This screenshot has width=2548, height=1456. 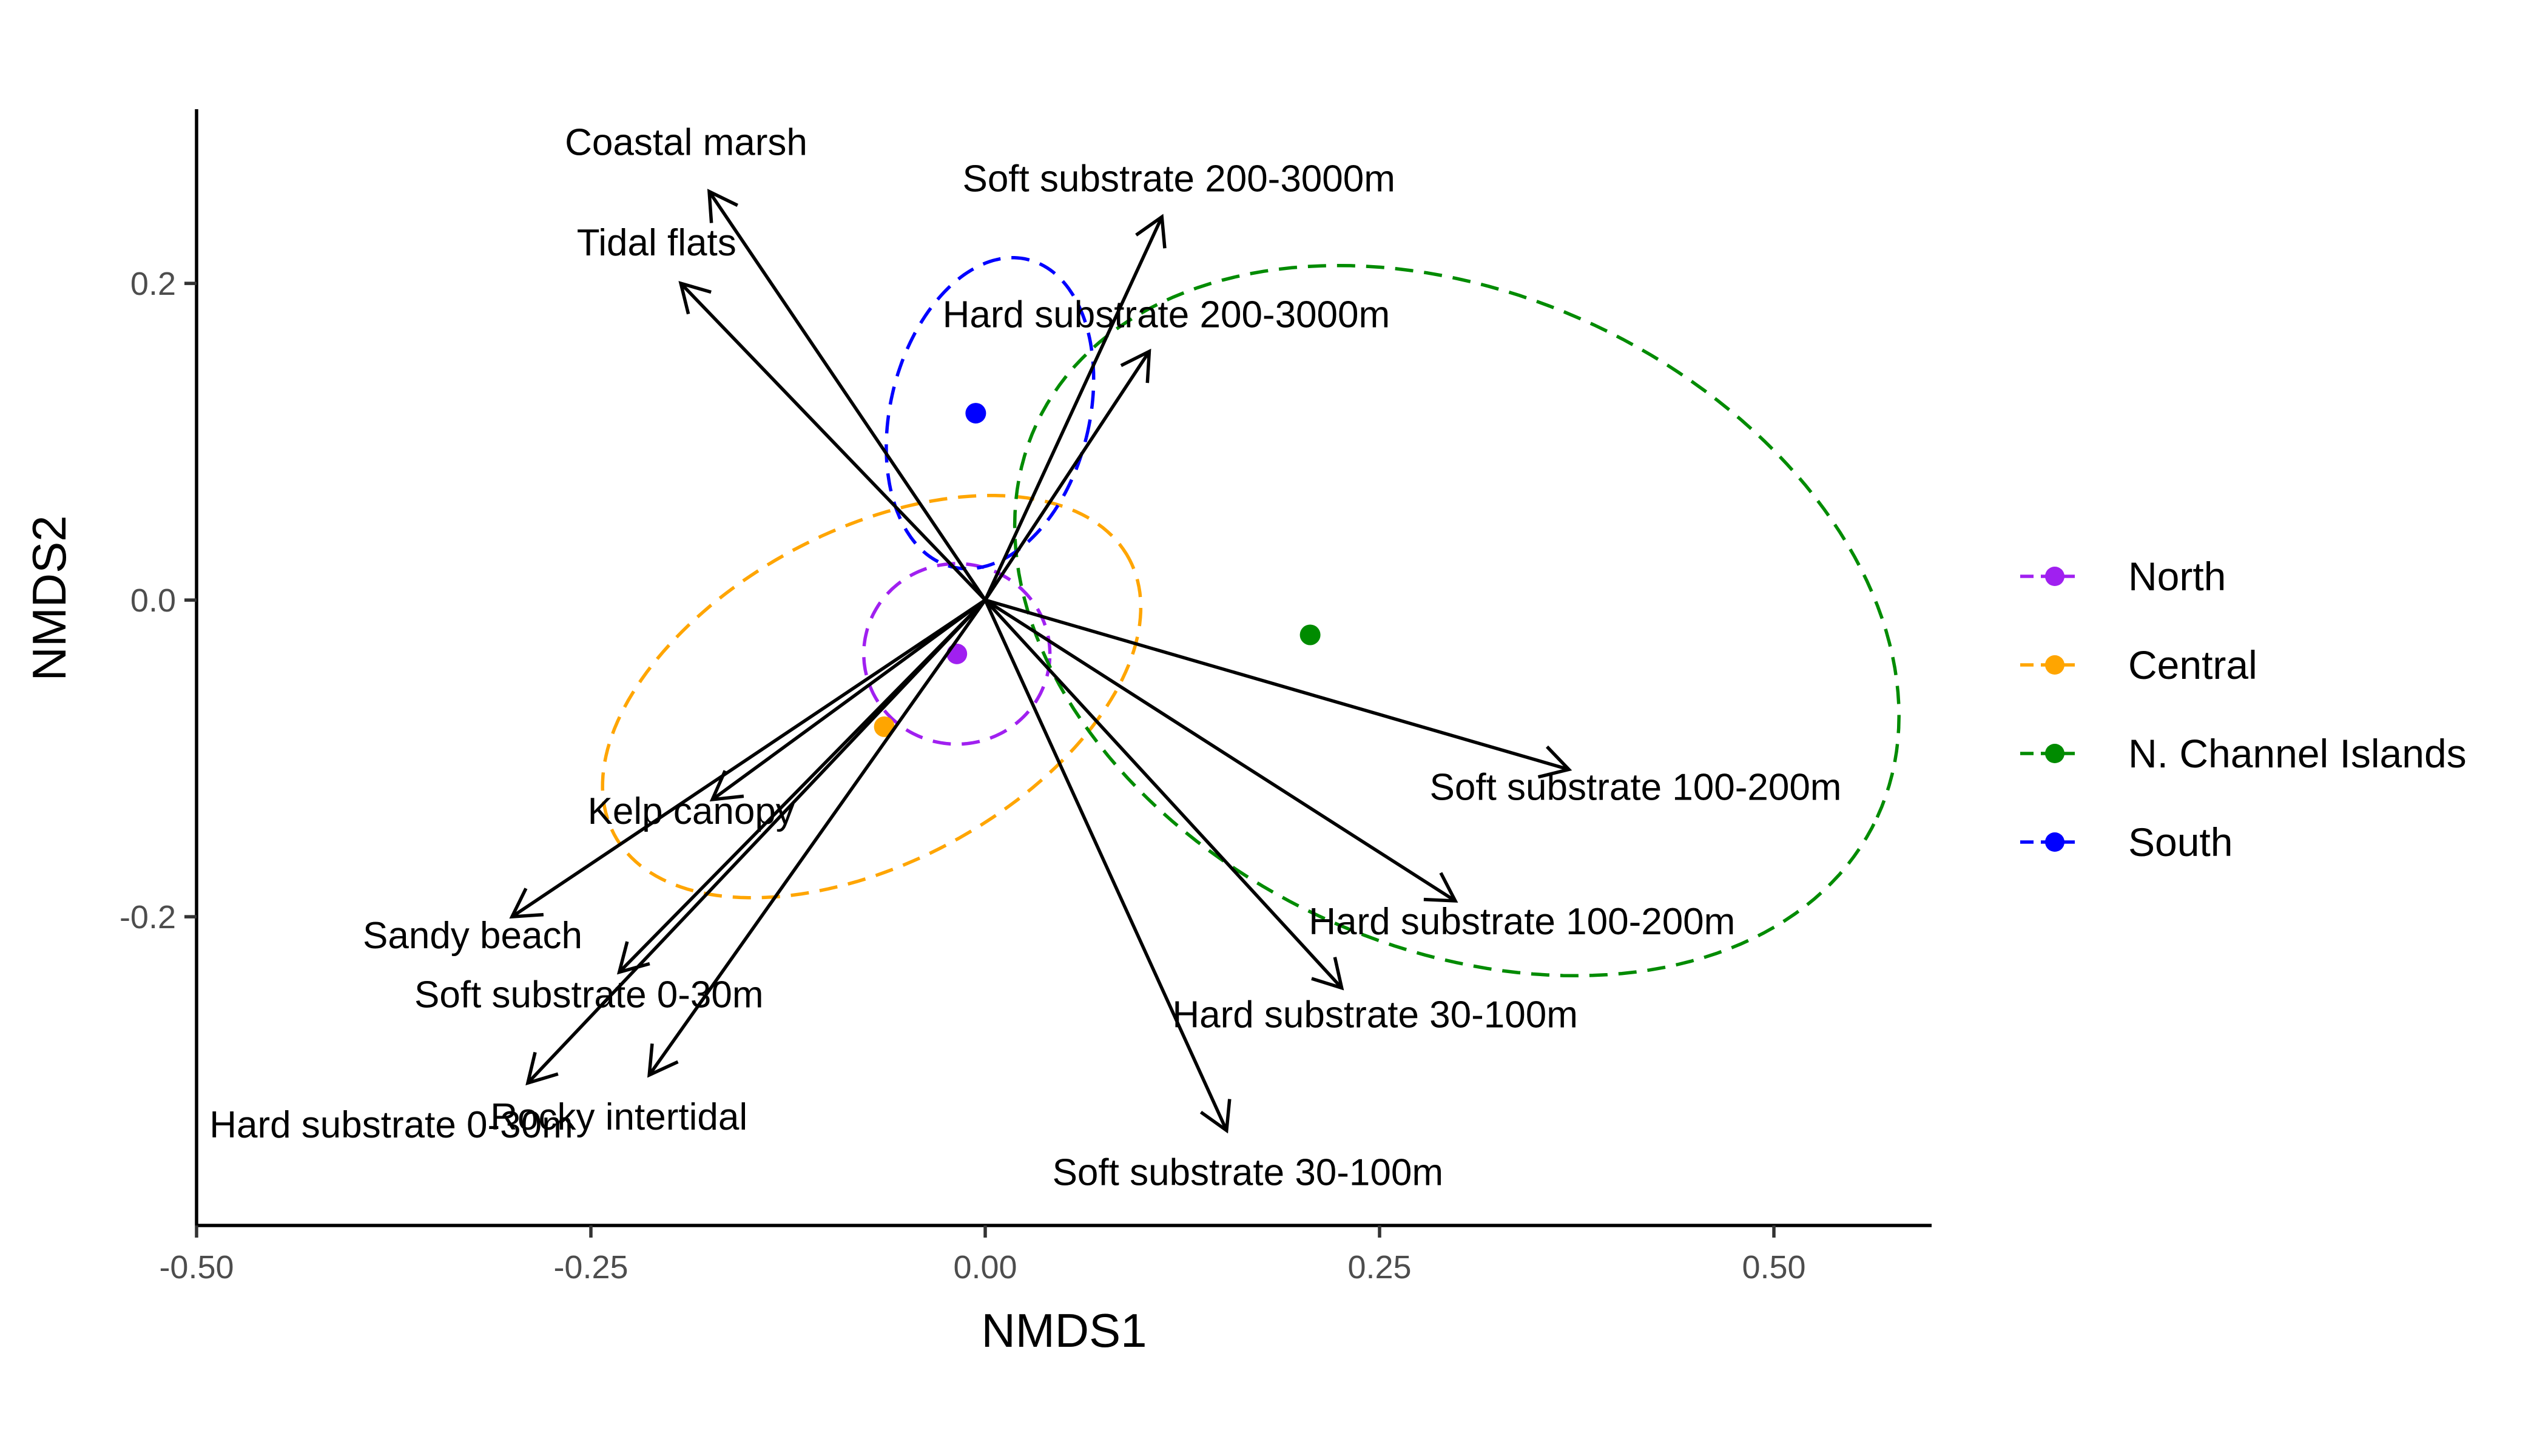 What do you see at coordinates (2126, 842) in the screenshot?
I see `legend-item-south: South` at bounding box center [2126, 842].